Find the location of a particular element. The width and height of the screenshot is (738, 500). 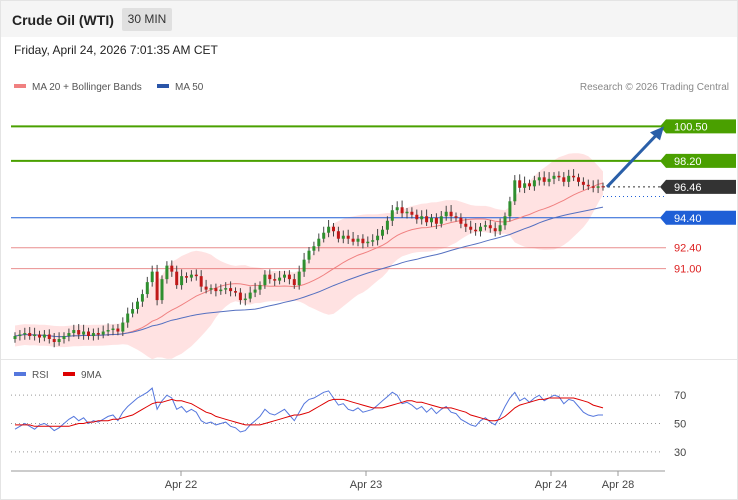

legend-ma50: MA 50 is located at coordinates (180, 87).